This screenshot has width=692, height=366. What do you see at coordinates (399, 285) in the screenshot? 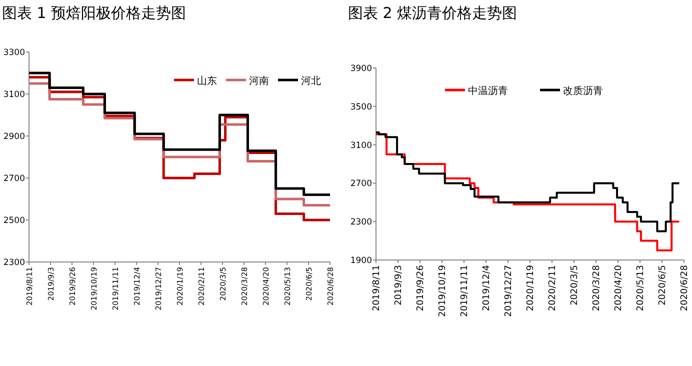
I see `x-tick-label: 2019/9/3` at bounding box center [399, 285].